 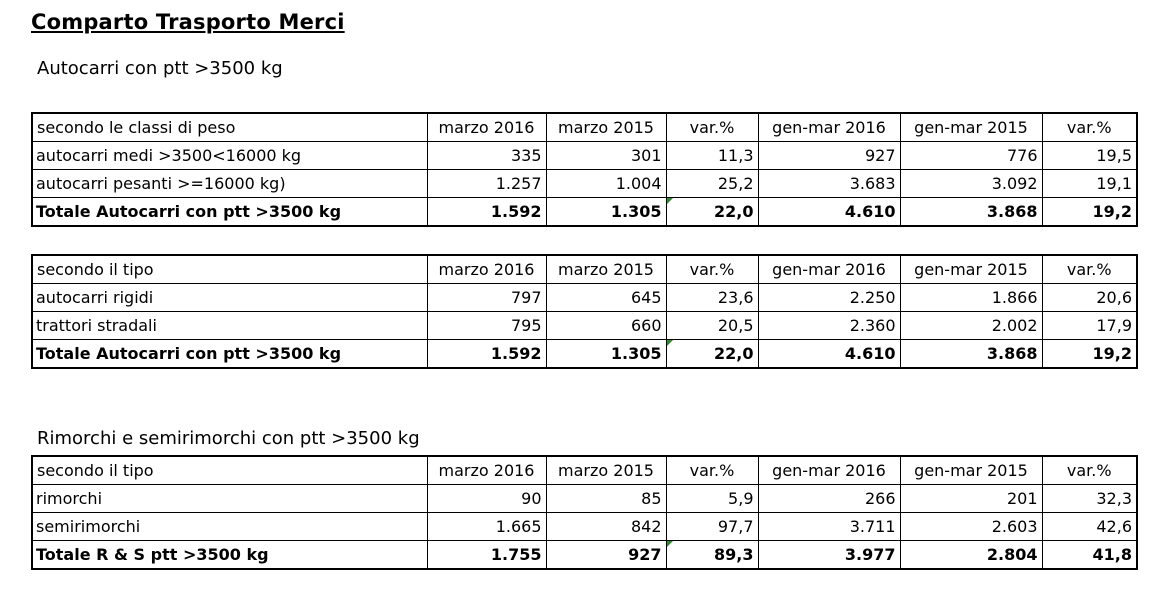 I want to click on row-label: autocarri rigidi, so click(x=229, y=297).